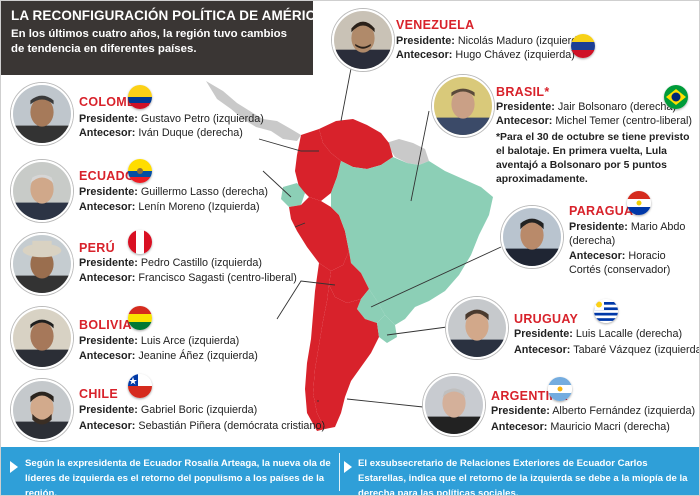  Describe the element at coordinates (639, 203) in the screenshot. I see `paraguay-flag-icon` at that location.